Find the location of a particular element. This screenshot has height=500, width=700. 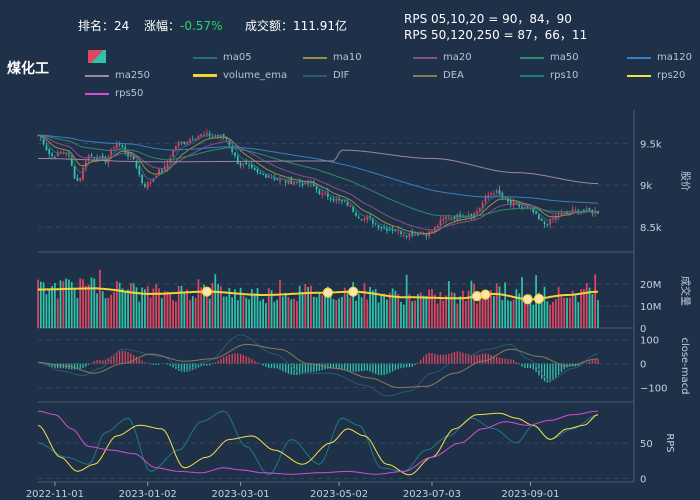

volume-tick-label: 20M is located at coordinates (650, 285).